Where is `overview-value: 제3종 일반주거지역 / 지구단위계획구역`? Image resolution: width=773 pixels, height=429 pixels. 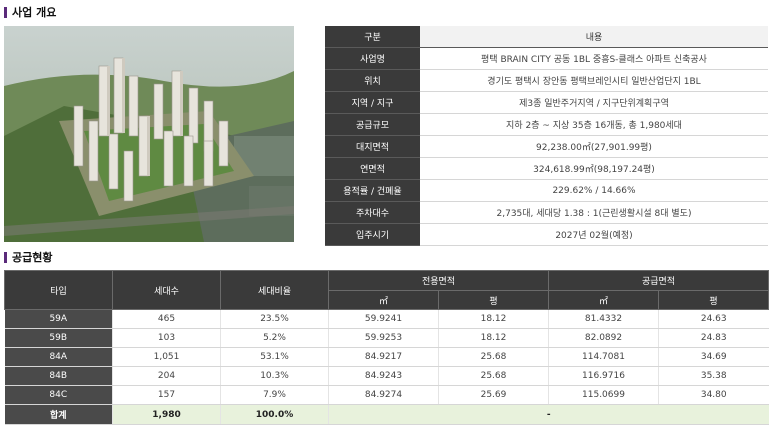
overview-value: 제3종 일반주거지역 / 지구단위계획구역 is located at coordinates (594, 102).